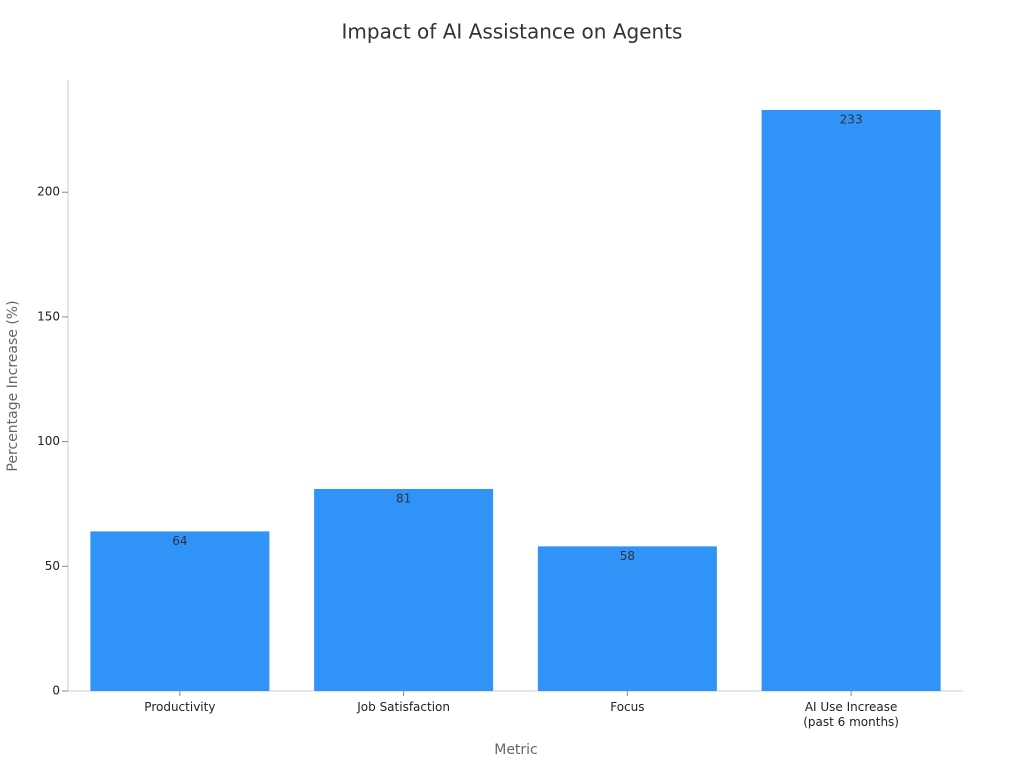  What do you see at coordinates (403, 498) in the screenshot?
I see `data-label: 81` at bounding box center [403, 498].